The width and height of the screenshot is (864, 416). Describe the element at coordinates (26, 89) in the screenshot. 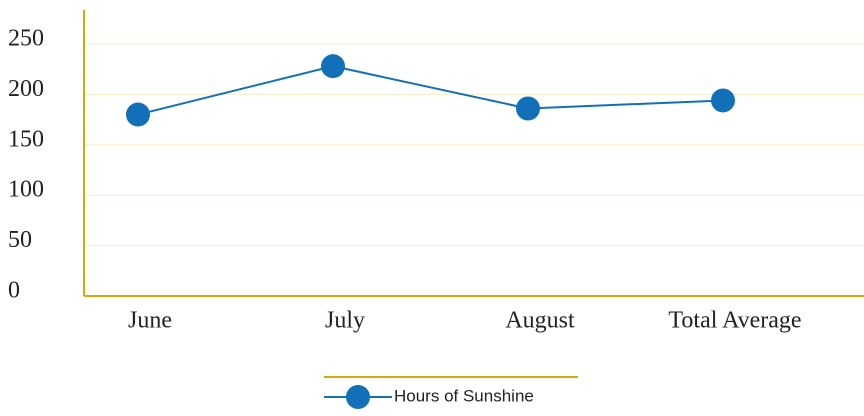

I see `y-tick-label: 200` at that location.